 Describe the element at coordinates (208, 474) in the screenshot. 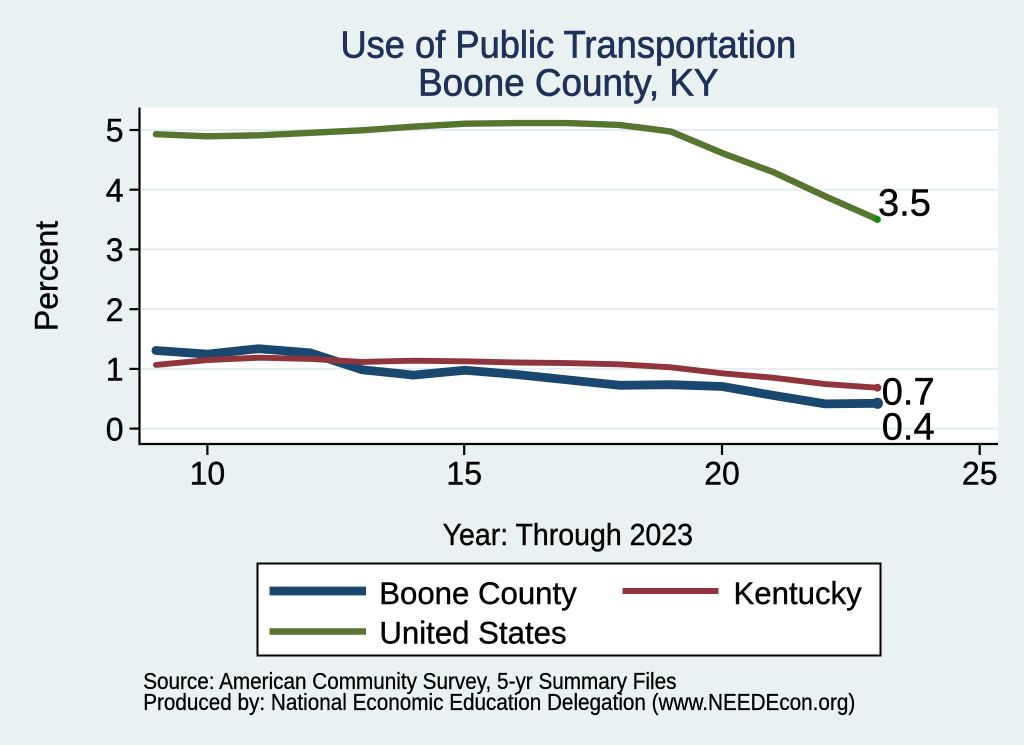

I see `svg-text: 10` at that location.